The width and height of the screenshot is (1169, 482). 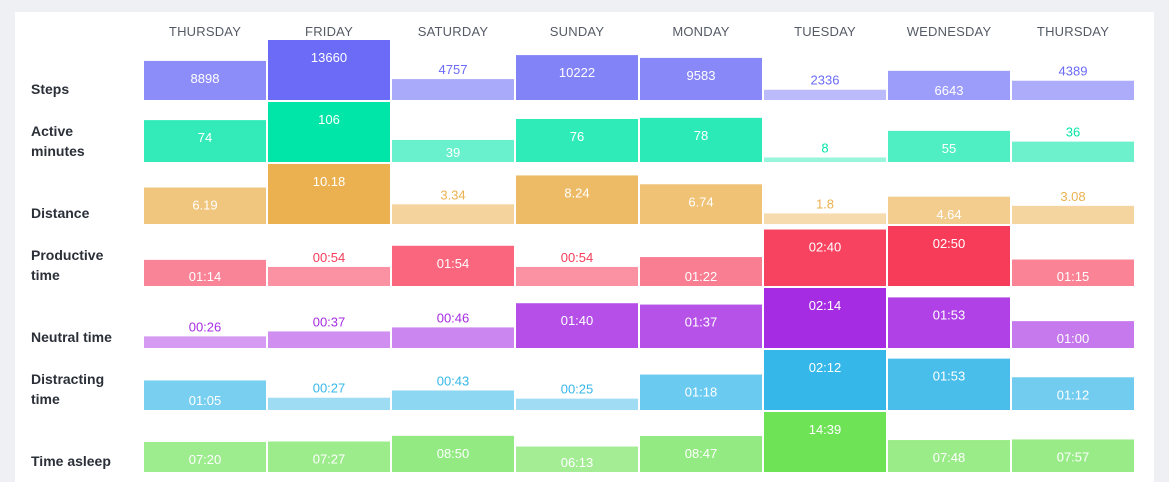 What do you see at coordinates (825, 80) in the screenshot?
I see `cell-value-label: 2336` at bounding box center [825, 80].